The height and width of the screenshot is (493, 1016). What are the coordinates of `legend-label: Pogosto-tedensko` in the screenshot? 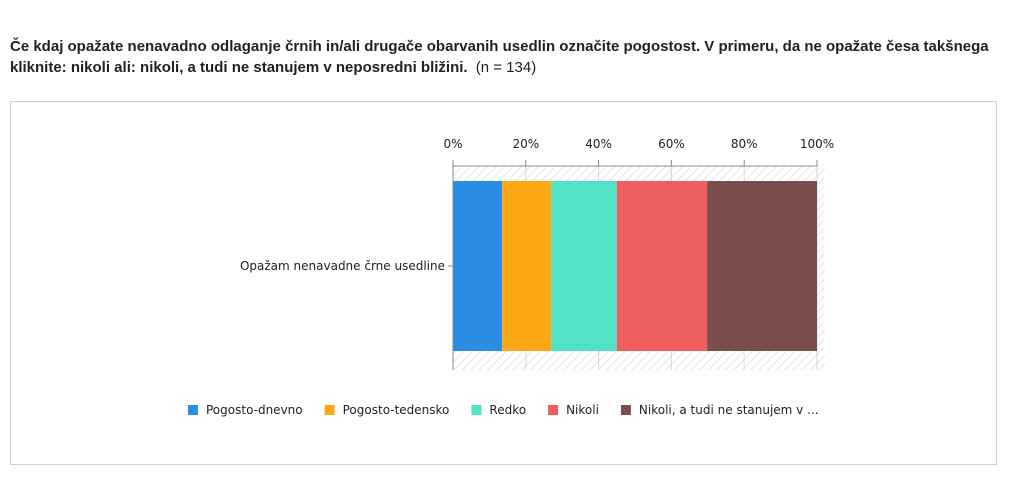 It's located at (396, 410).